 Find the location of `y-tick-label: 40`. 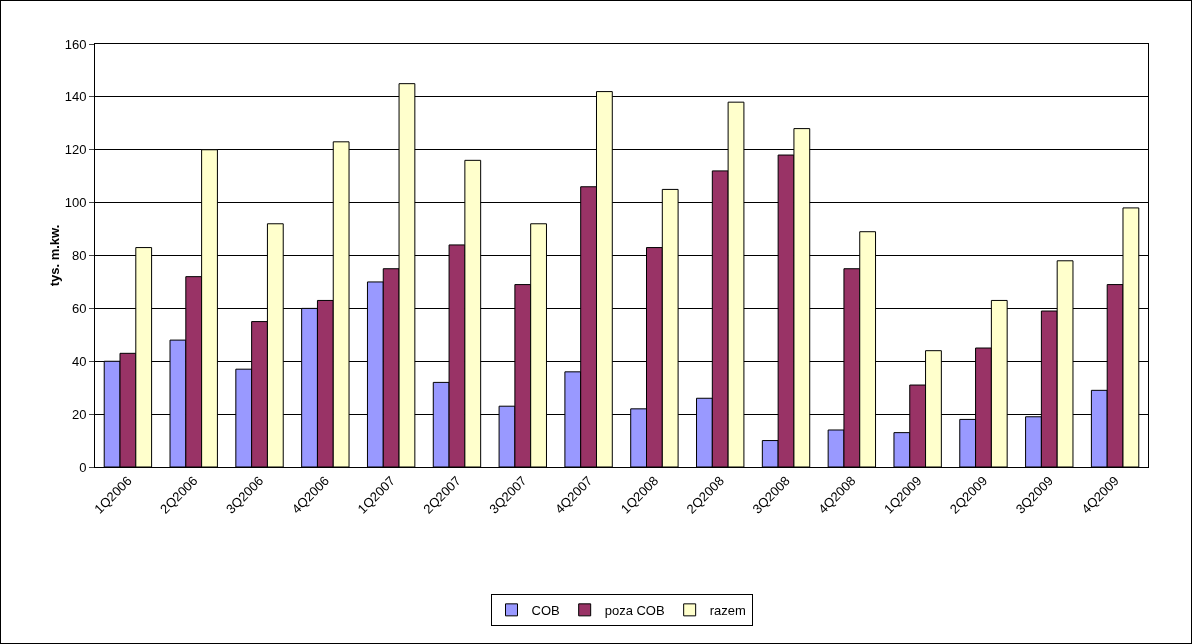

y-tick-label: 40 is located at coordinates (79, 361).